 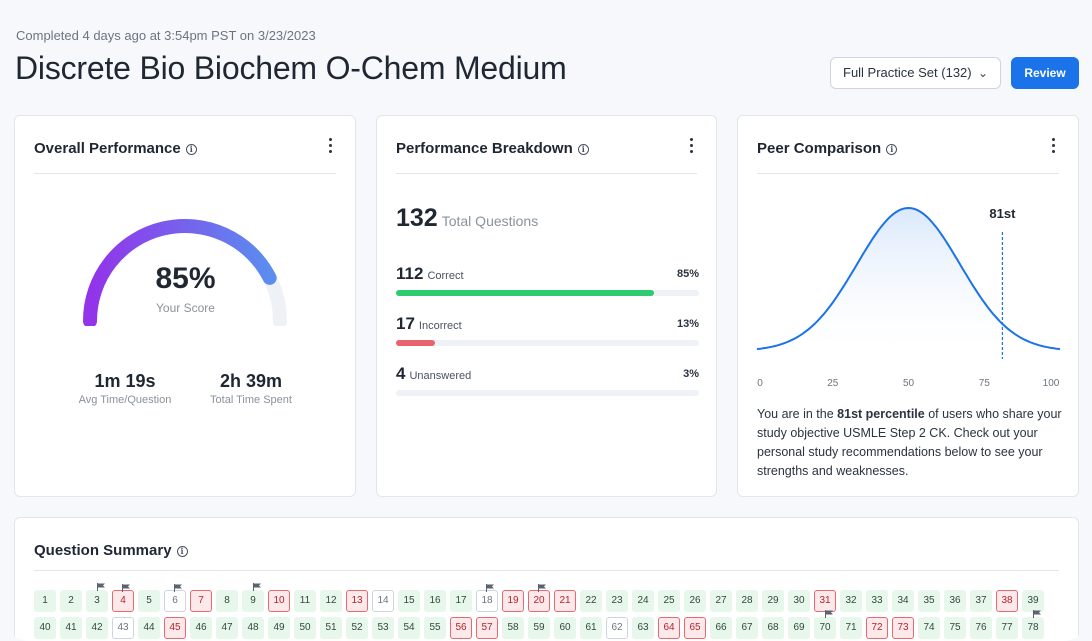 I want to click on question-cell: 49, so click(x=279, y=628).